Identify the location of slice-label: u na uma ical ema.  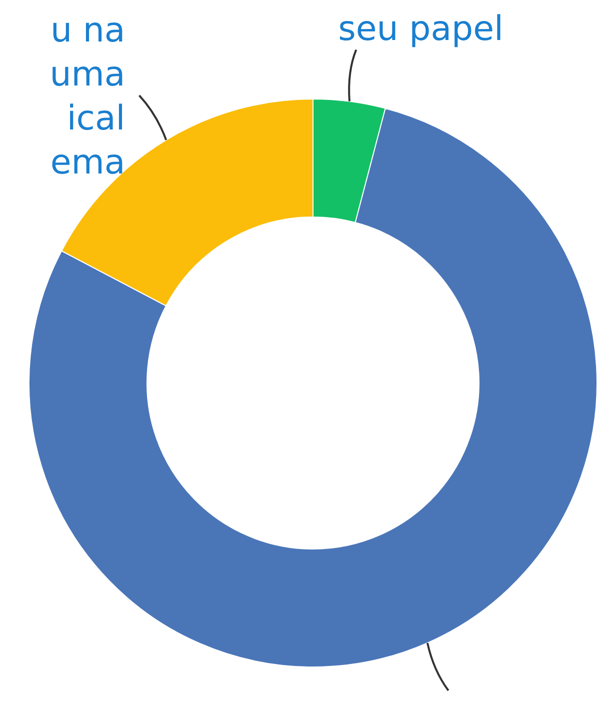
(88, 96).